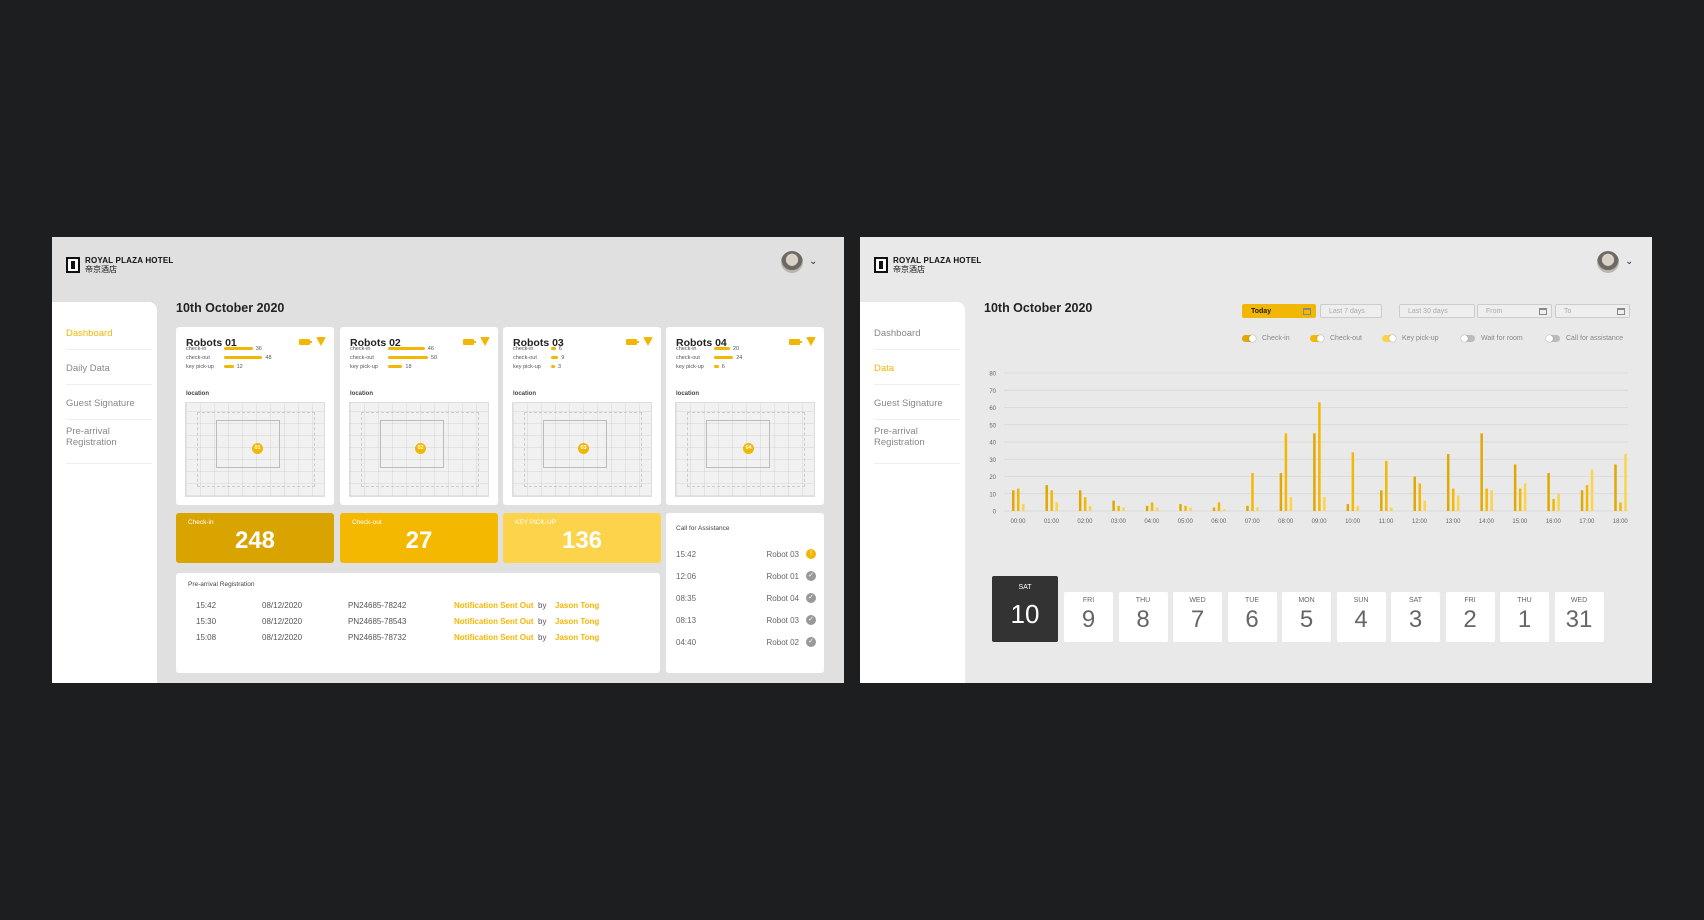 Image resolution: width=1704 pixels, height=920 pixels. I want to click on day-card-selected: SAT 10, so click(1025, 609).